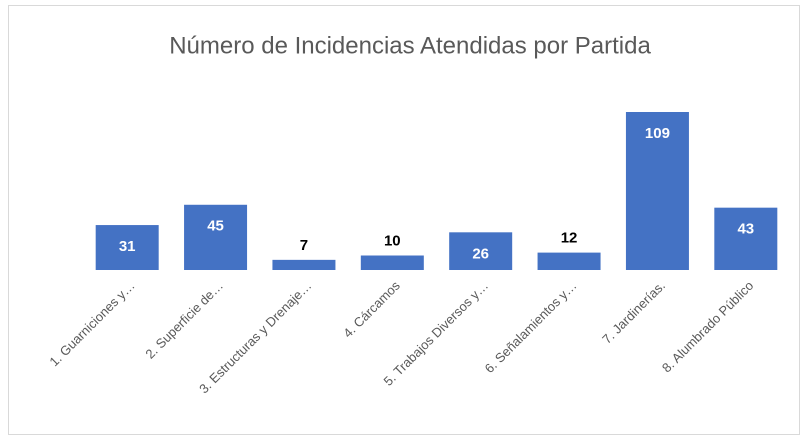 This screenshot has width=808, height=440. What do you see at coordinates (304, 245) in the screenshot?
I see `data-label: 7` at bounding box center [304, 245].